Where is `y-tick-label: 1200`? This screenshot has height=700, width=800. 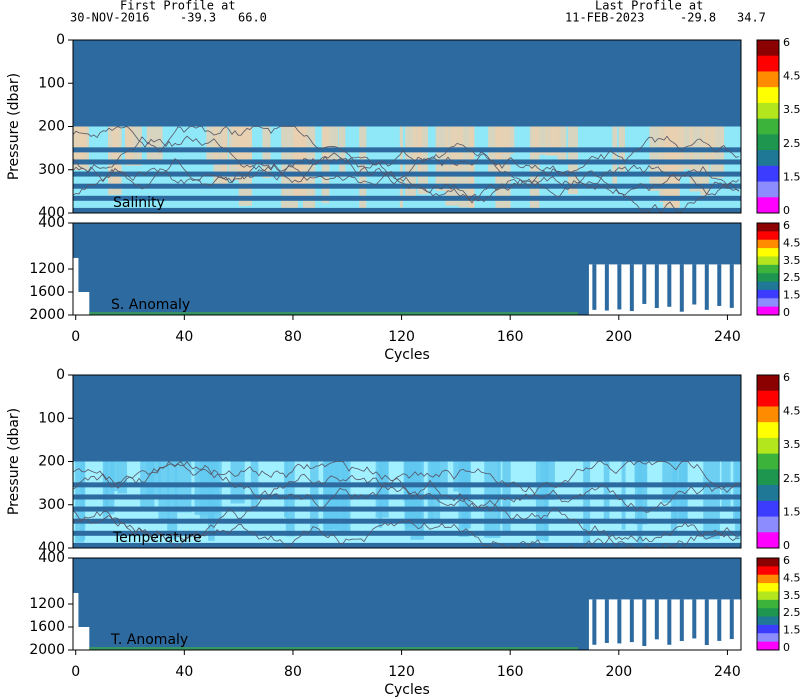
y-tick-label: 1200 is located at coordinates (47, 604).